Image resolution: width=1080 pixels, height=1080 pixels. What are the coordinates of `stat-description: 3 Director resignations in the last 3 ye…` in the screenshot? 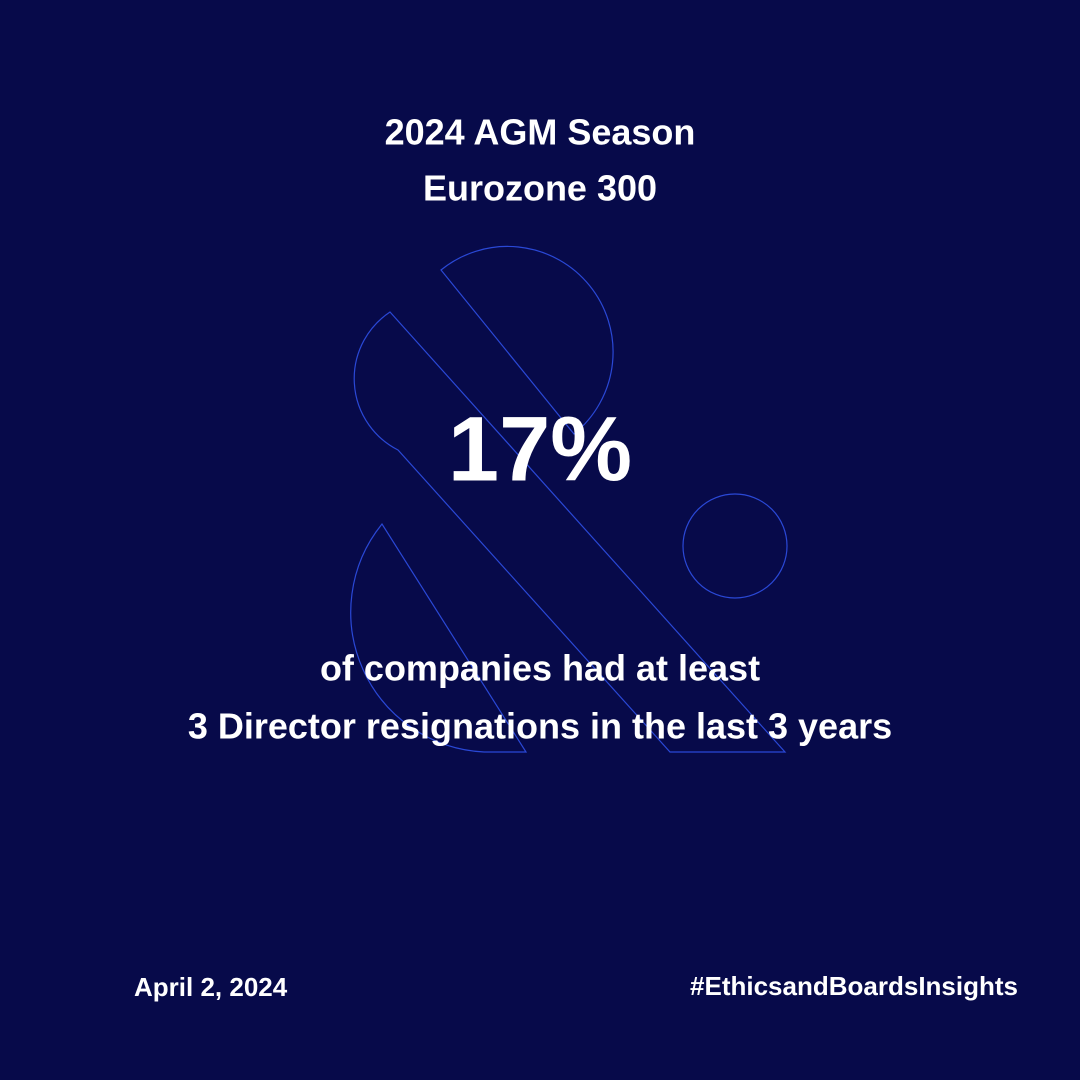 It's located at (540, 726).